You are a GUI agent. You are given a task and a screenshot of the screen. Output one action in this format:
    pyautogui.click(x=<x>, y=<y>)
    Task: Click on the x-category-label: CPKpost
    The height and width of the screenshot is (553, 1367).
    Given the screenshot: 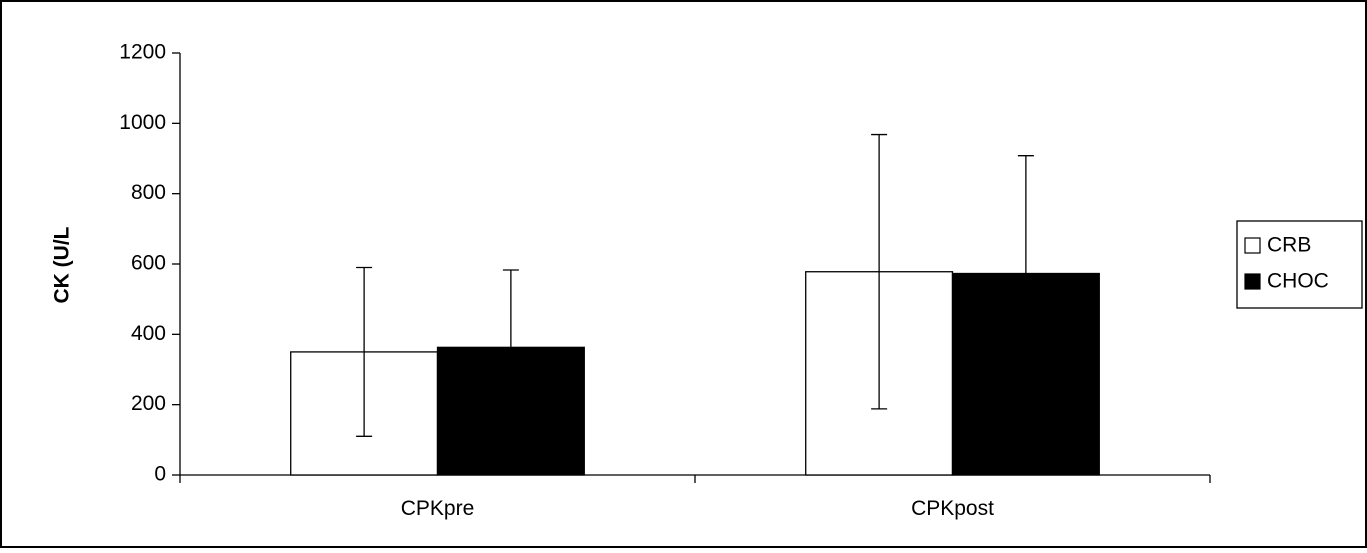 What is the action you would take?
    pyautogui.click(x=952, y=508)
    